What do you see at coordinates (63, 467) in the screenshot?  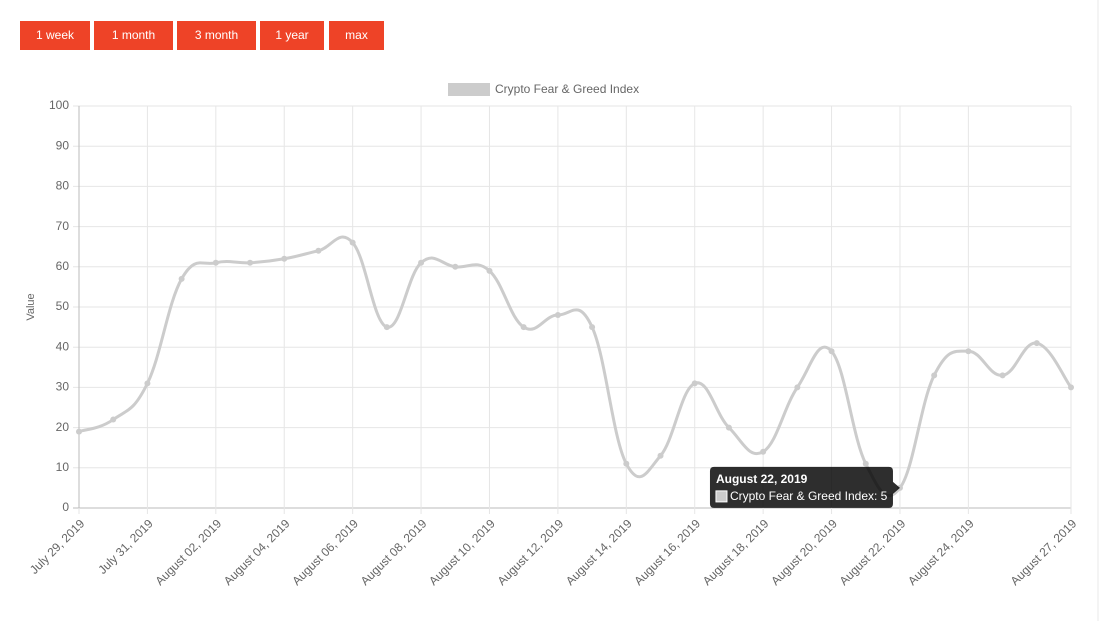 I see `y-tick-label: 10` at bounding box center [63, 467].